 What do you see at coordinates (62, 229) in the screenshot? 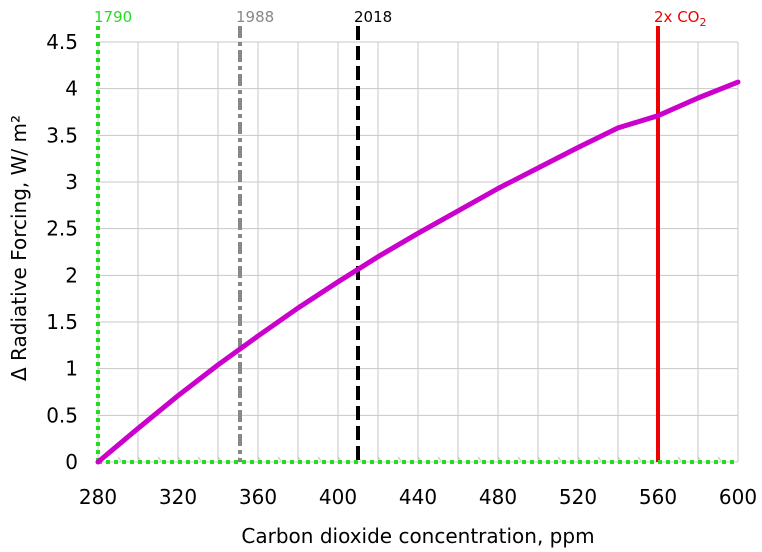
I see `y-tick-label: 2.5` at bounding box center [62, 229].